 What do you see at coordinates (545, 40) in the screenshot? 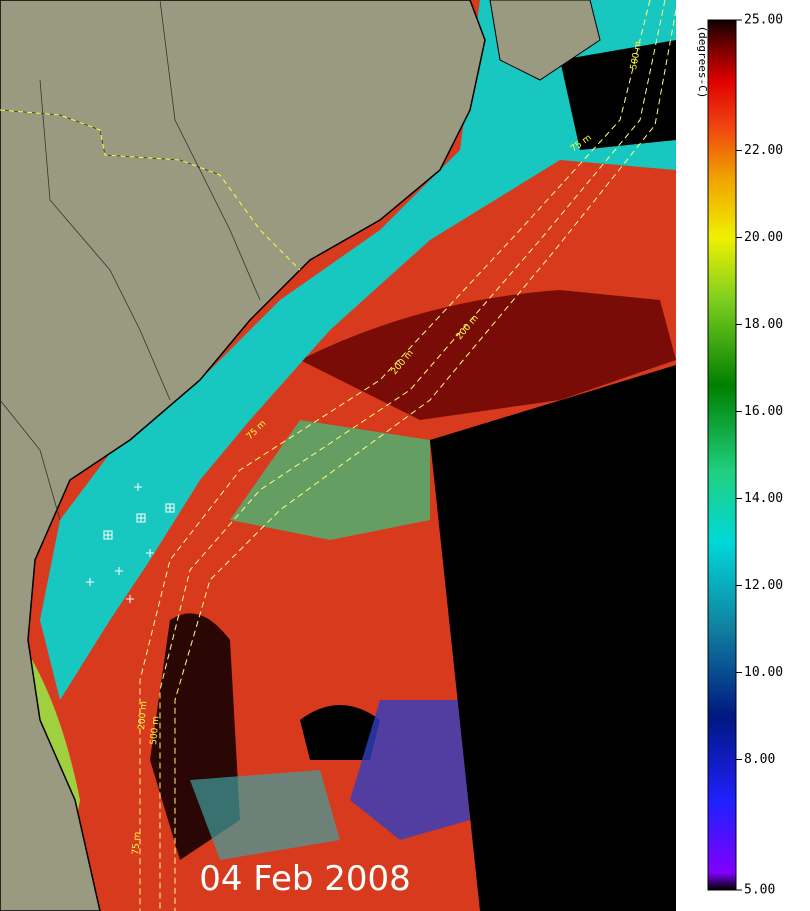
I see `land` at bounding box center [545, 40].